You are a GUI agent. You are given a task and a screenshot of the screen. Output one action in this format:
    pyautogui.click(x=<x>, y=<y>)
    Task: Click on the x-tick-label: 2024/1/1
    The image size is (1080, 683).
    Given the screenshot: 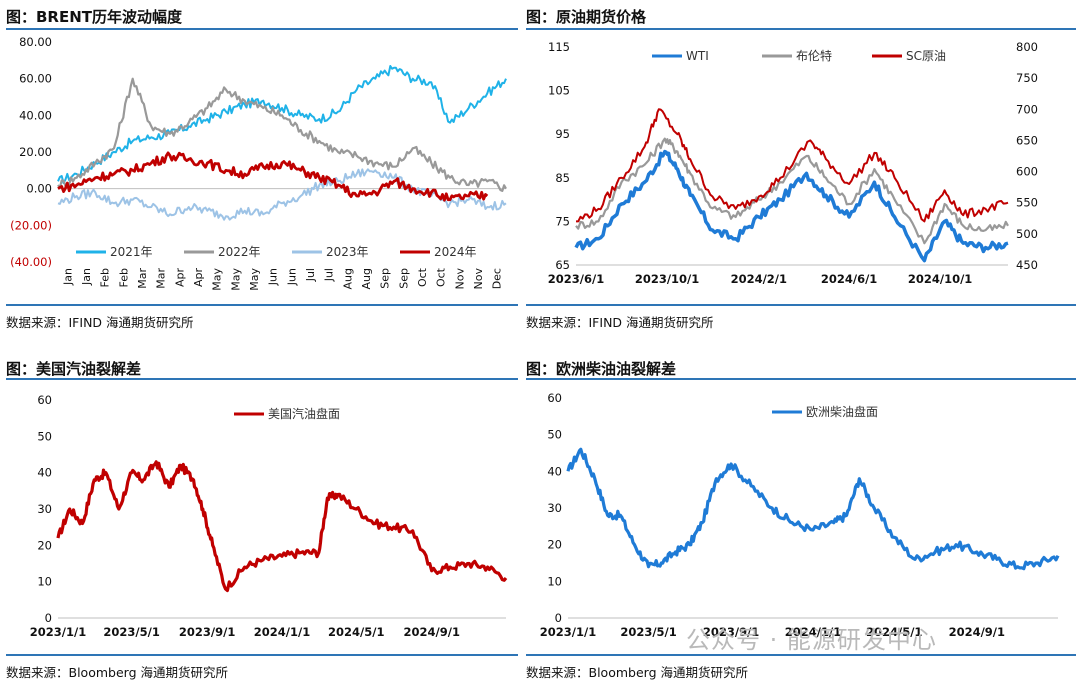 What is the action you would take?
    pyautogui.click(x=813, y=632)
    